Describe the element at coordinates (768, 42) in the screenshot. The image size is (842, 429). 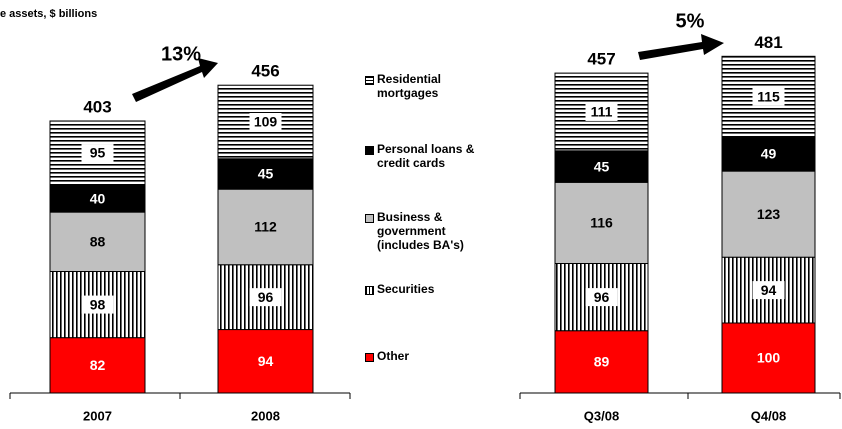
I see `total-label: 481` at that location.